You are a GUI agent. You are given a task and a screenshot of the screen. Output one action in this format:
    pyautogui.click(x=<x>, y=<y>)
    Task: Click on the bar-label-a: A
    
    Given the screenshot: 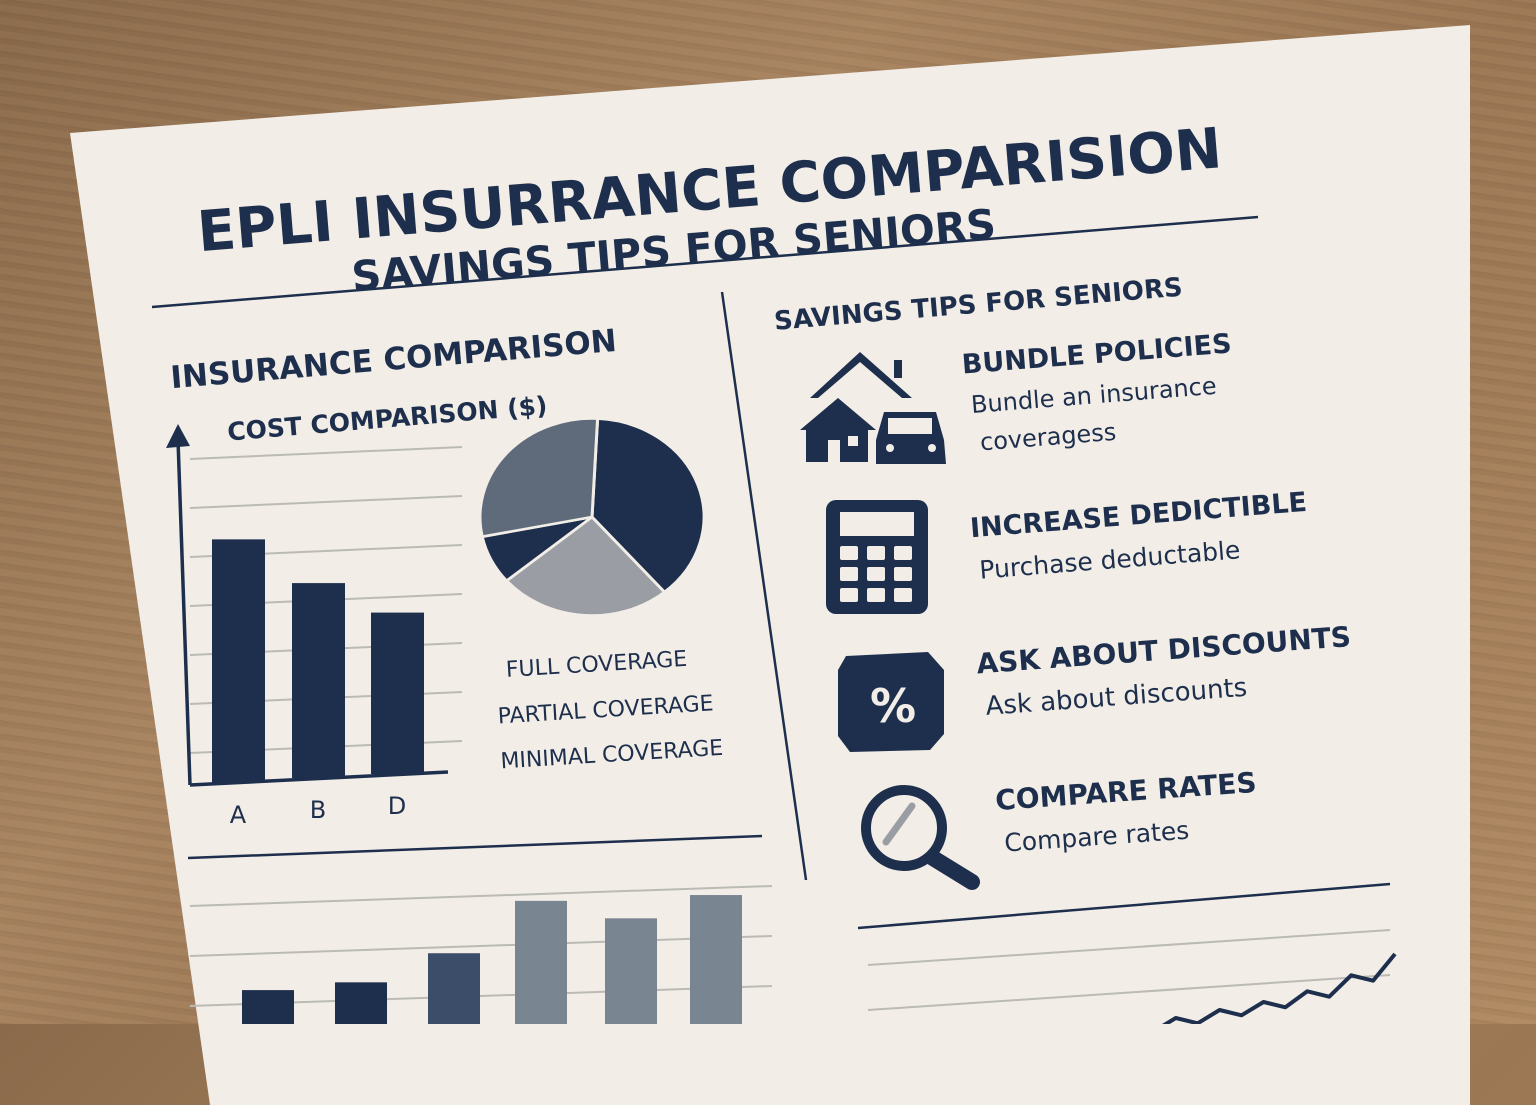 What is the action you would take?
    pyautogui.click(x=238, y=815)
    